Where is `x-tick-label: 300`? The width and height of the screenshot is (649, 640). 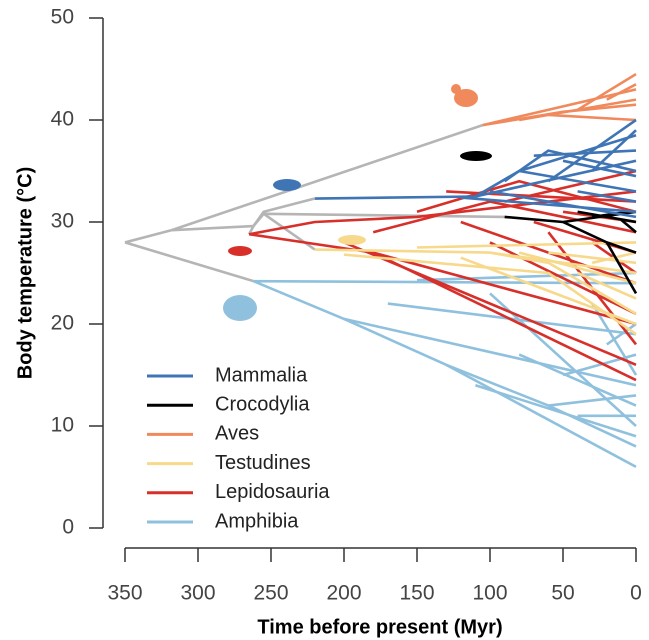 x-tick-label: 300 is located at coordinates (197, 593).